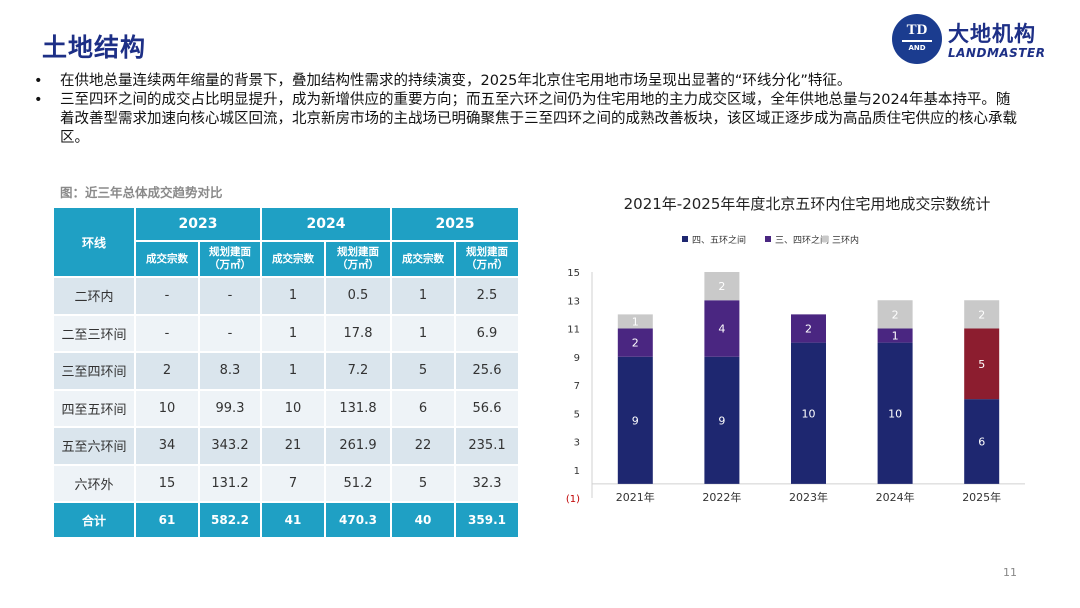 The height and width of the screenshot is (608, 1080). What do you see at coordinates (802, 240) in the screenshot?
I see `legend-label: 三、四环之间` at bounding box center [802, 240].